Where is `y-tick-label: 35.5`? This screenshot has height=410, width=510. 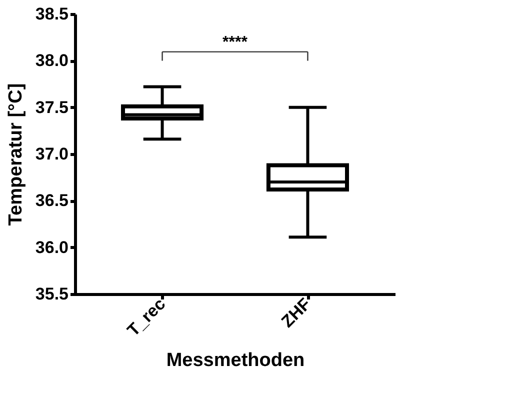
y-tick-label: 35.5 is located at coordinates (51, 294).